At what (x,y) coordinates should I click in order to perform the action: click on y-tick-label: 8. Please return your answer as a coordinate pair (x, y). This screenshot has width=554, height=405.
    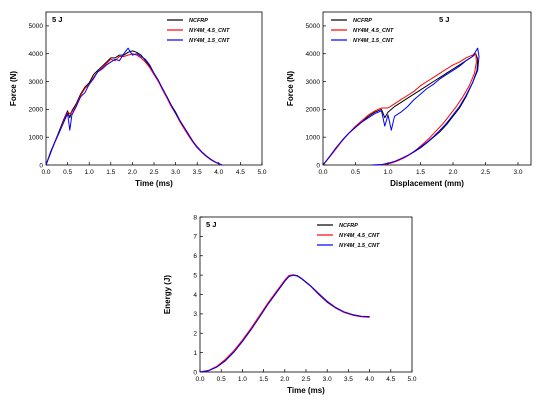
    Looking at the image, I should click on (195, 217).